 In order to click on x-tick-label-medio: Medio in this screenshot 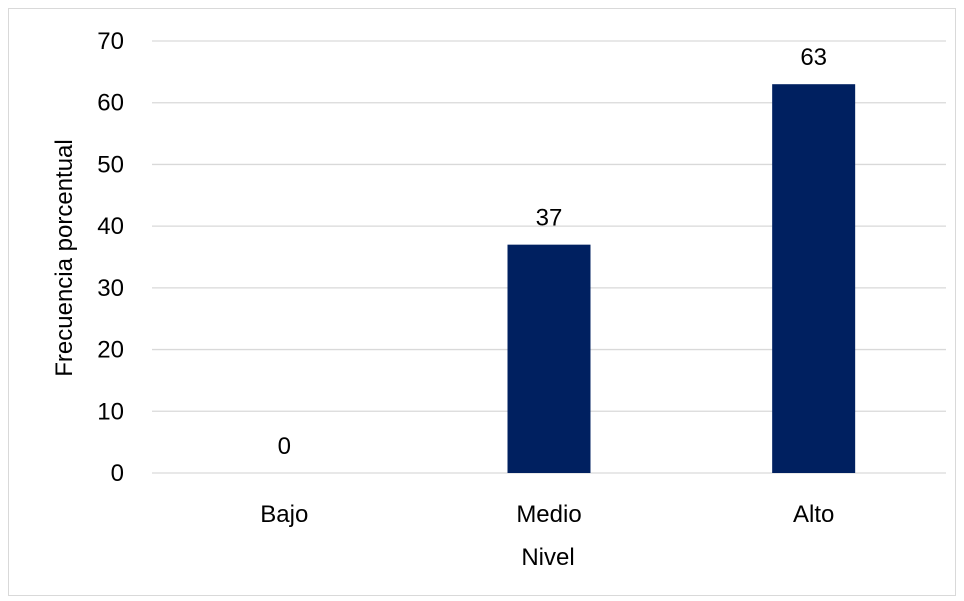, I will do `click(548, 514)`.